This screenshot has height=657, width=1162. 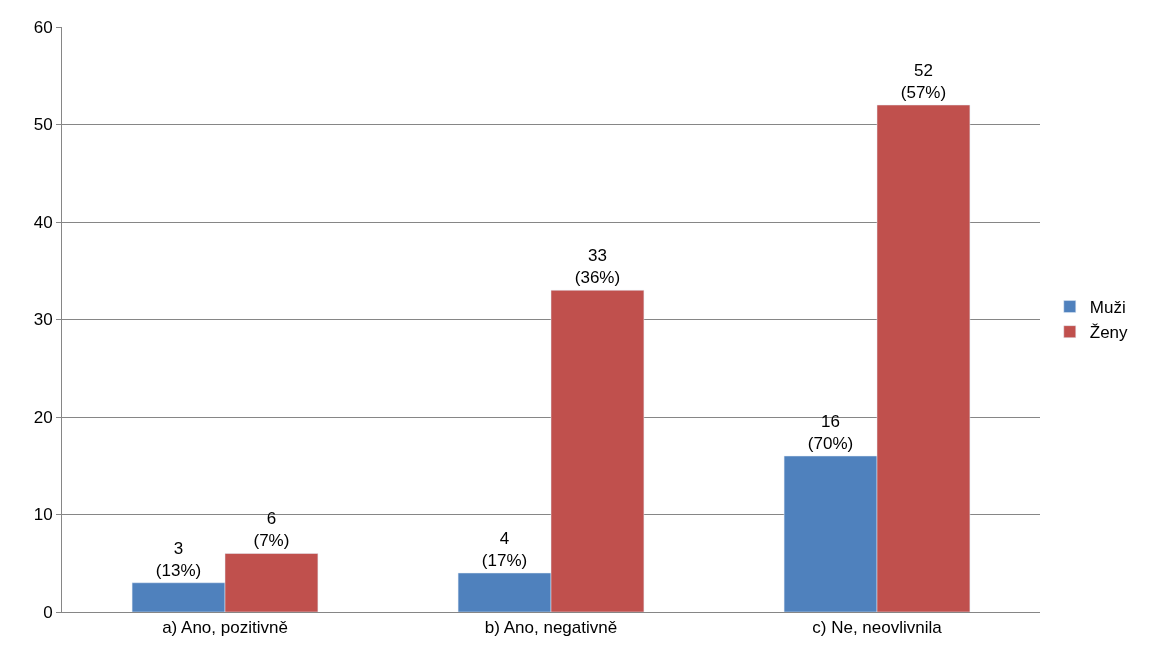 What do you see at coordinates (43, 222) in the screenshot?
I see `y-tick-label: 40` at bounding box center [43, 222].